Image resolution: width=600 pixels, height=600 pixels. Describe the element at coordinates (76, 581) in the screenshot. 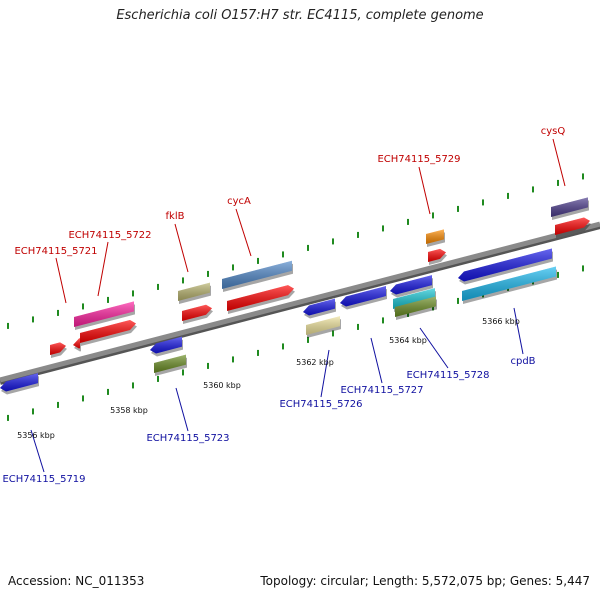

I see `accession-text: Accession: NC_011353` at that location.